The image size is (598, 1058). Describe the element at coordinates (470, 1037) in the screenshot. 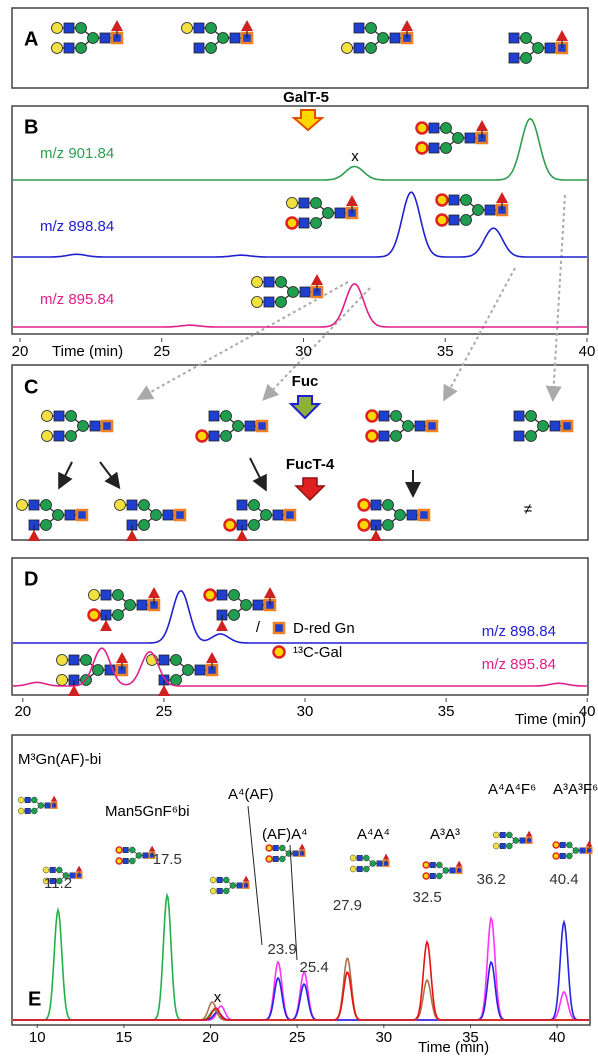

I see `x-tick-label: 35` at that location.